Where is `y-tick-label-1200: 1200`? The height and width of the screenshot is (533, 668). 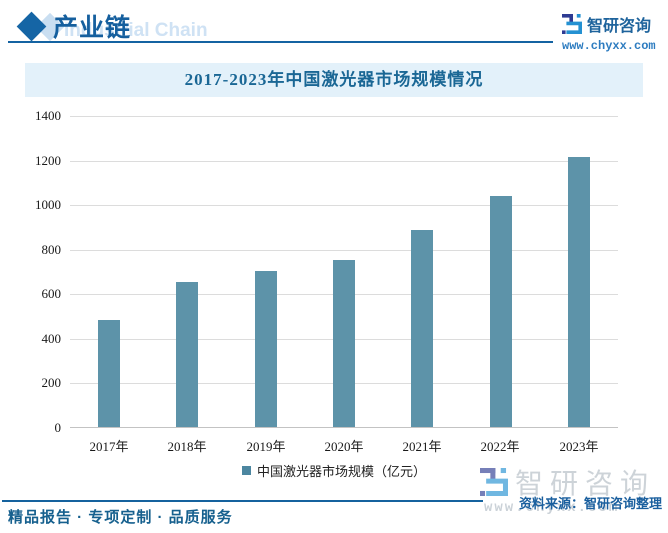 y-tick-label-1200: 1200 is located at coordinates (48, 160).